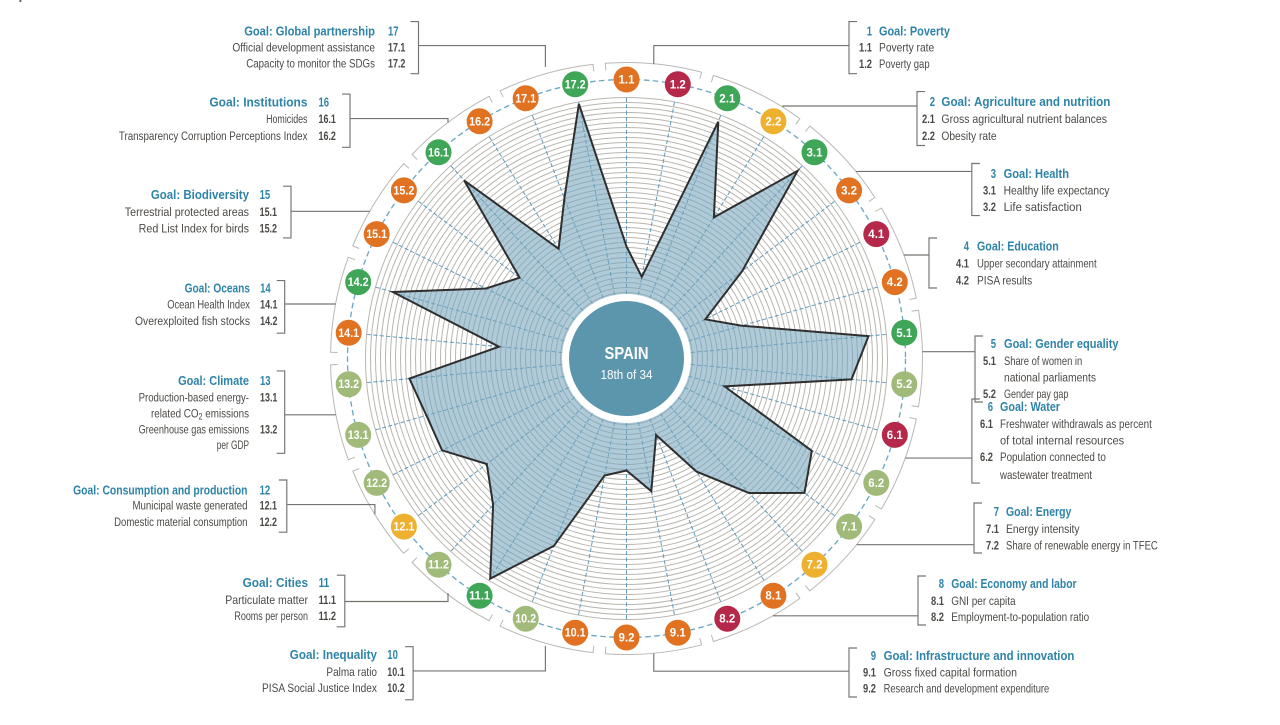  I want to click on svg-text: 4, so click(967, 245).